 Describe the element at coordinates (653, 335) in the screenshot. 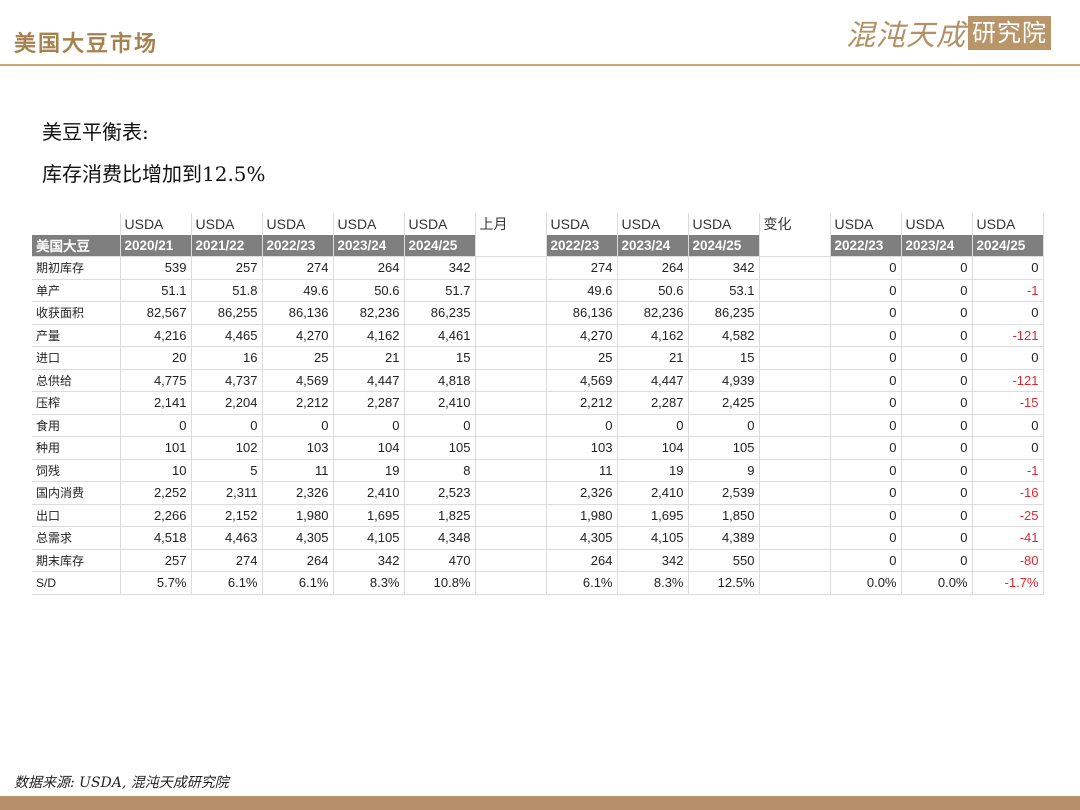

I see `last-month-value-cell: 4,162` at that location.